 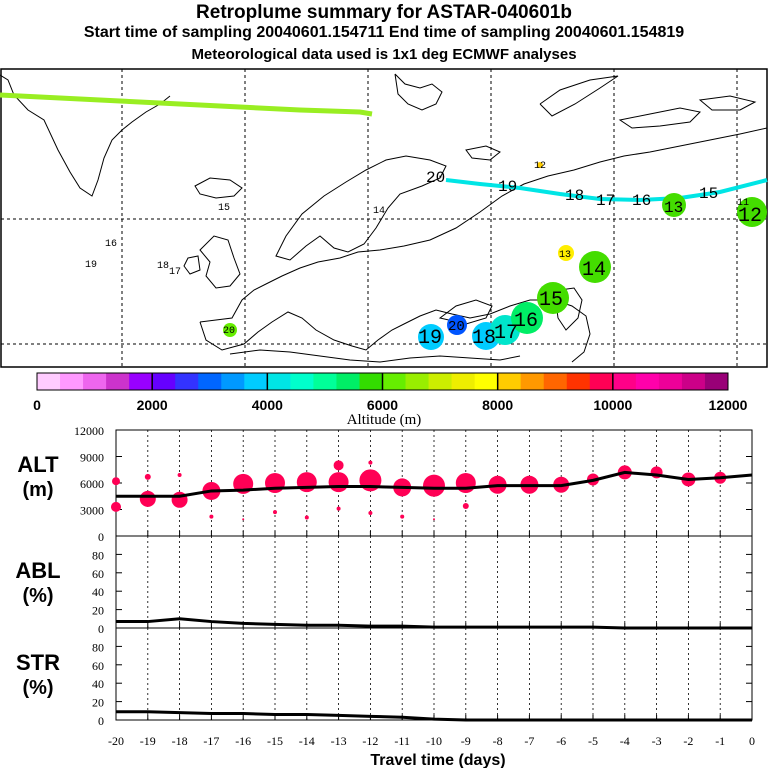 I want to click on map-label: 14, so click(x=594, y=270).